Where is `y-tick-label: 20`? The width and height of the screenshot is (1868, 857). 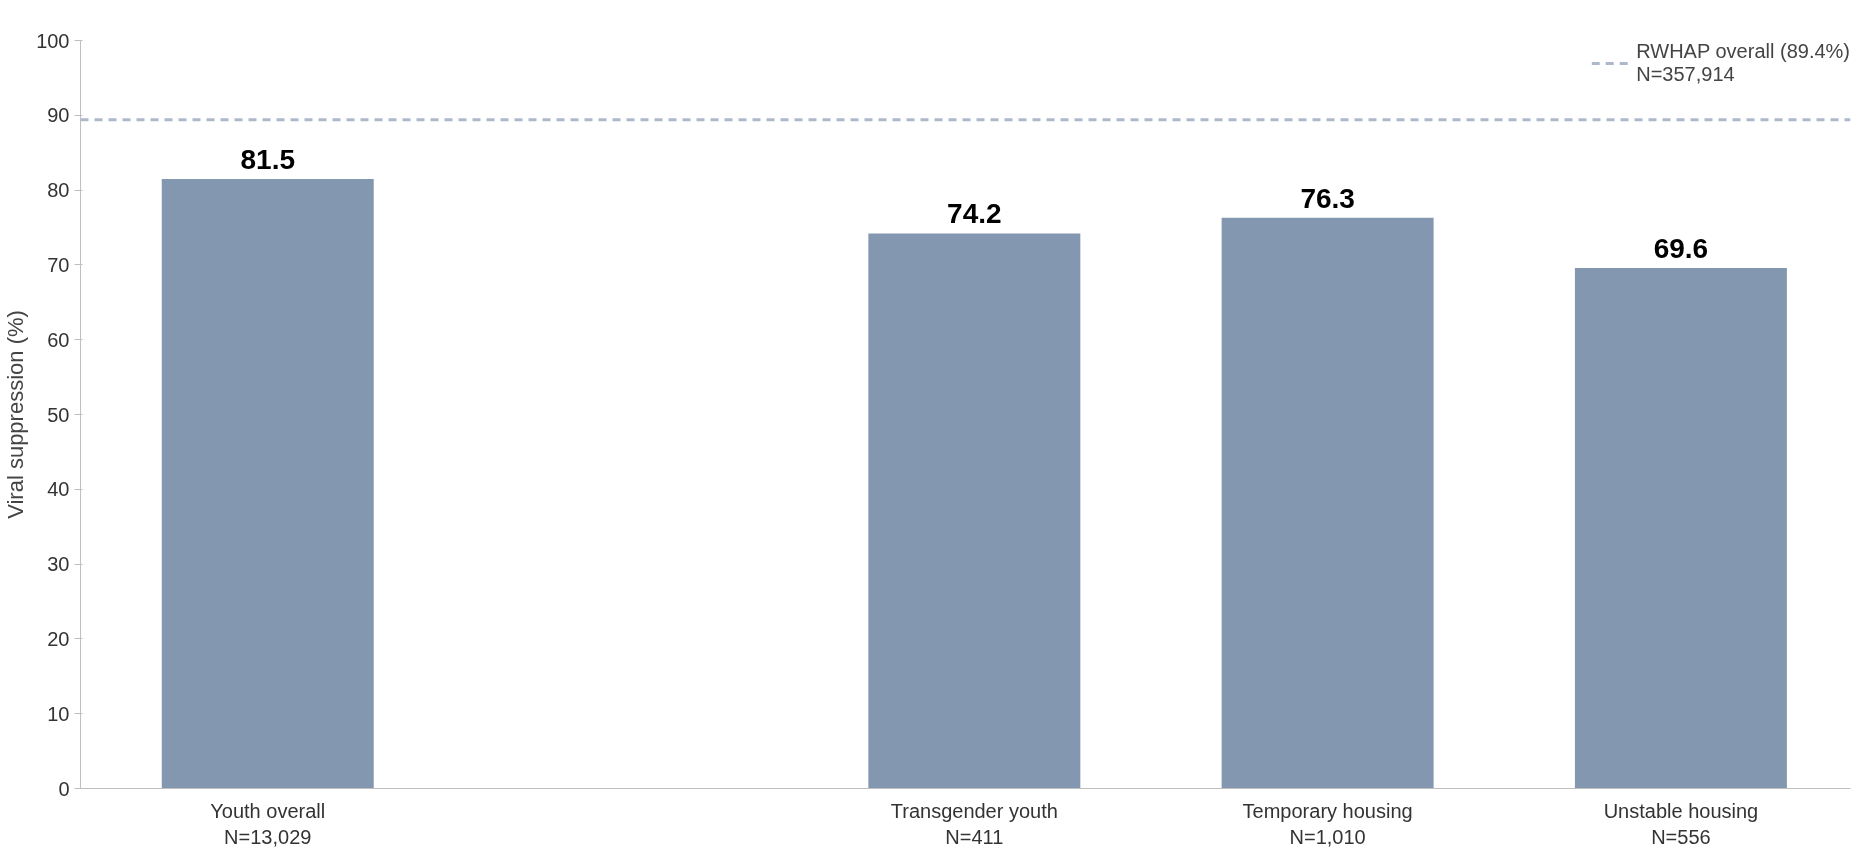
y-tick-label: 20 is located at coordinates (58, 638).